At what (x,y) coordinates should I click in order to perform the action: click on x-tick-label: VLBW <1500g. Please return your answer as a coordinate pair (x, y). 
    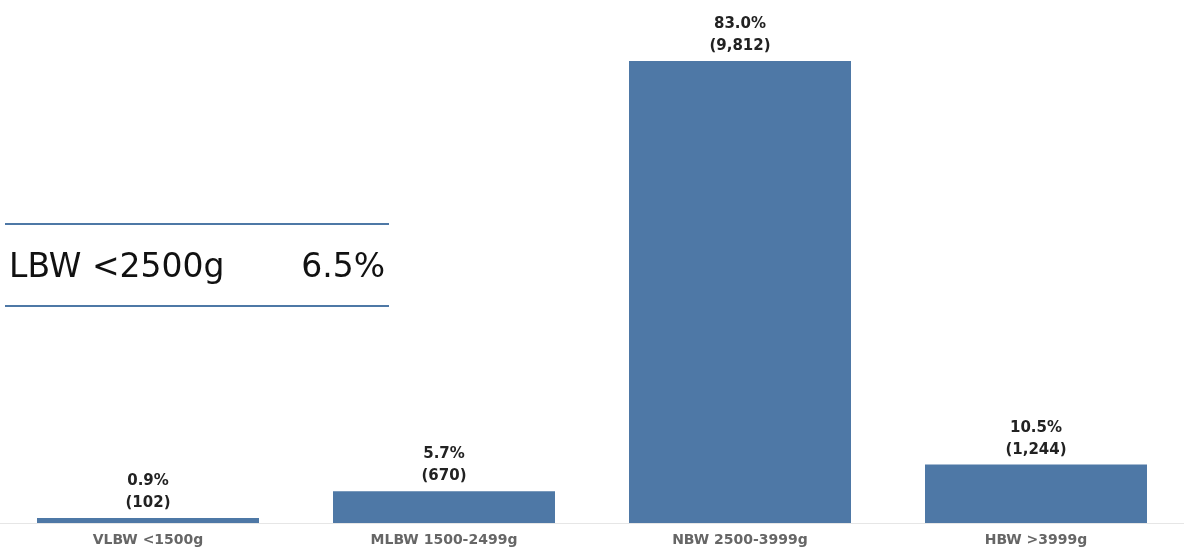
    Looking at the image, I should click on (148, 539).